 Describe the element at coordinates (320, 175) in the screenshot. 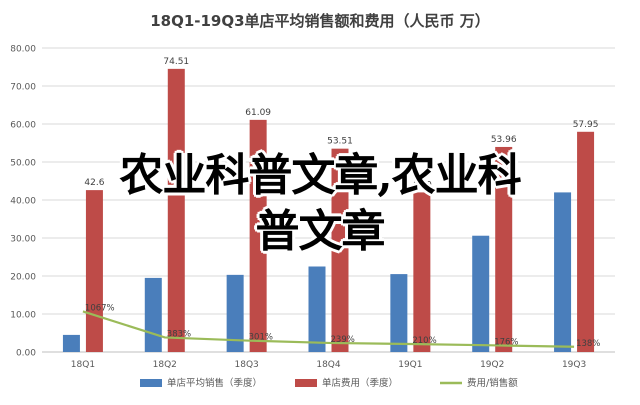

I see `overlay-line-1: 农业科普文章,农业科` at that location.